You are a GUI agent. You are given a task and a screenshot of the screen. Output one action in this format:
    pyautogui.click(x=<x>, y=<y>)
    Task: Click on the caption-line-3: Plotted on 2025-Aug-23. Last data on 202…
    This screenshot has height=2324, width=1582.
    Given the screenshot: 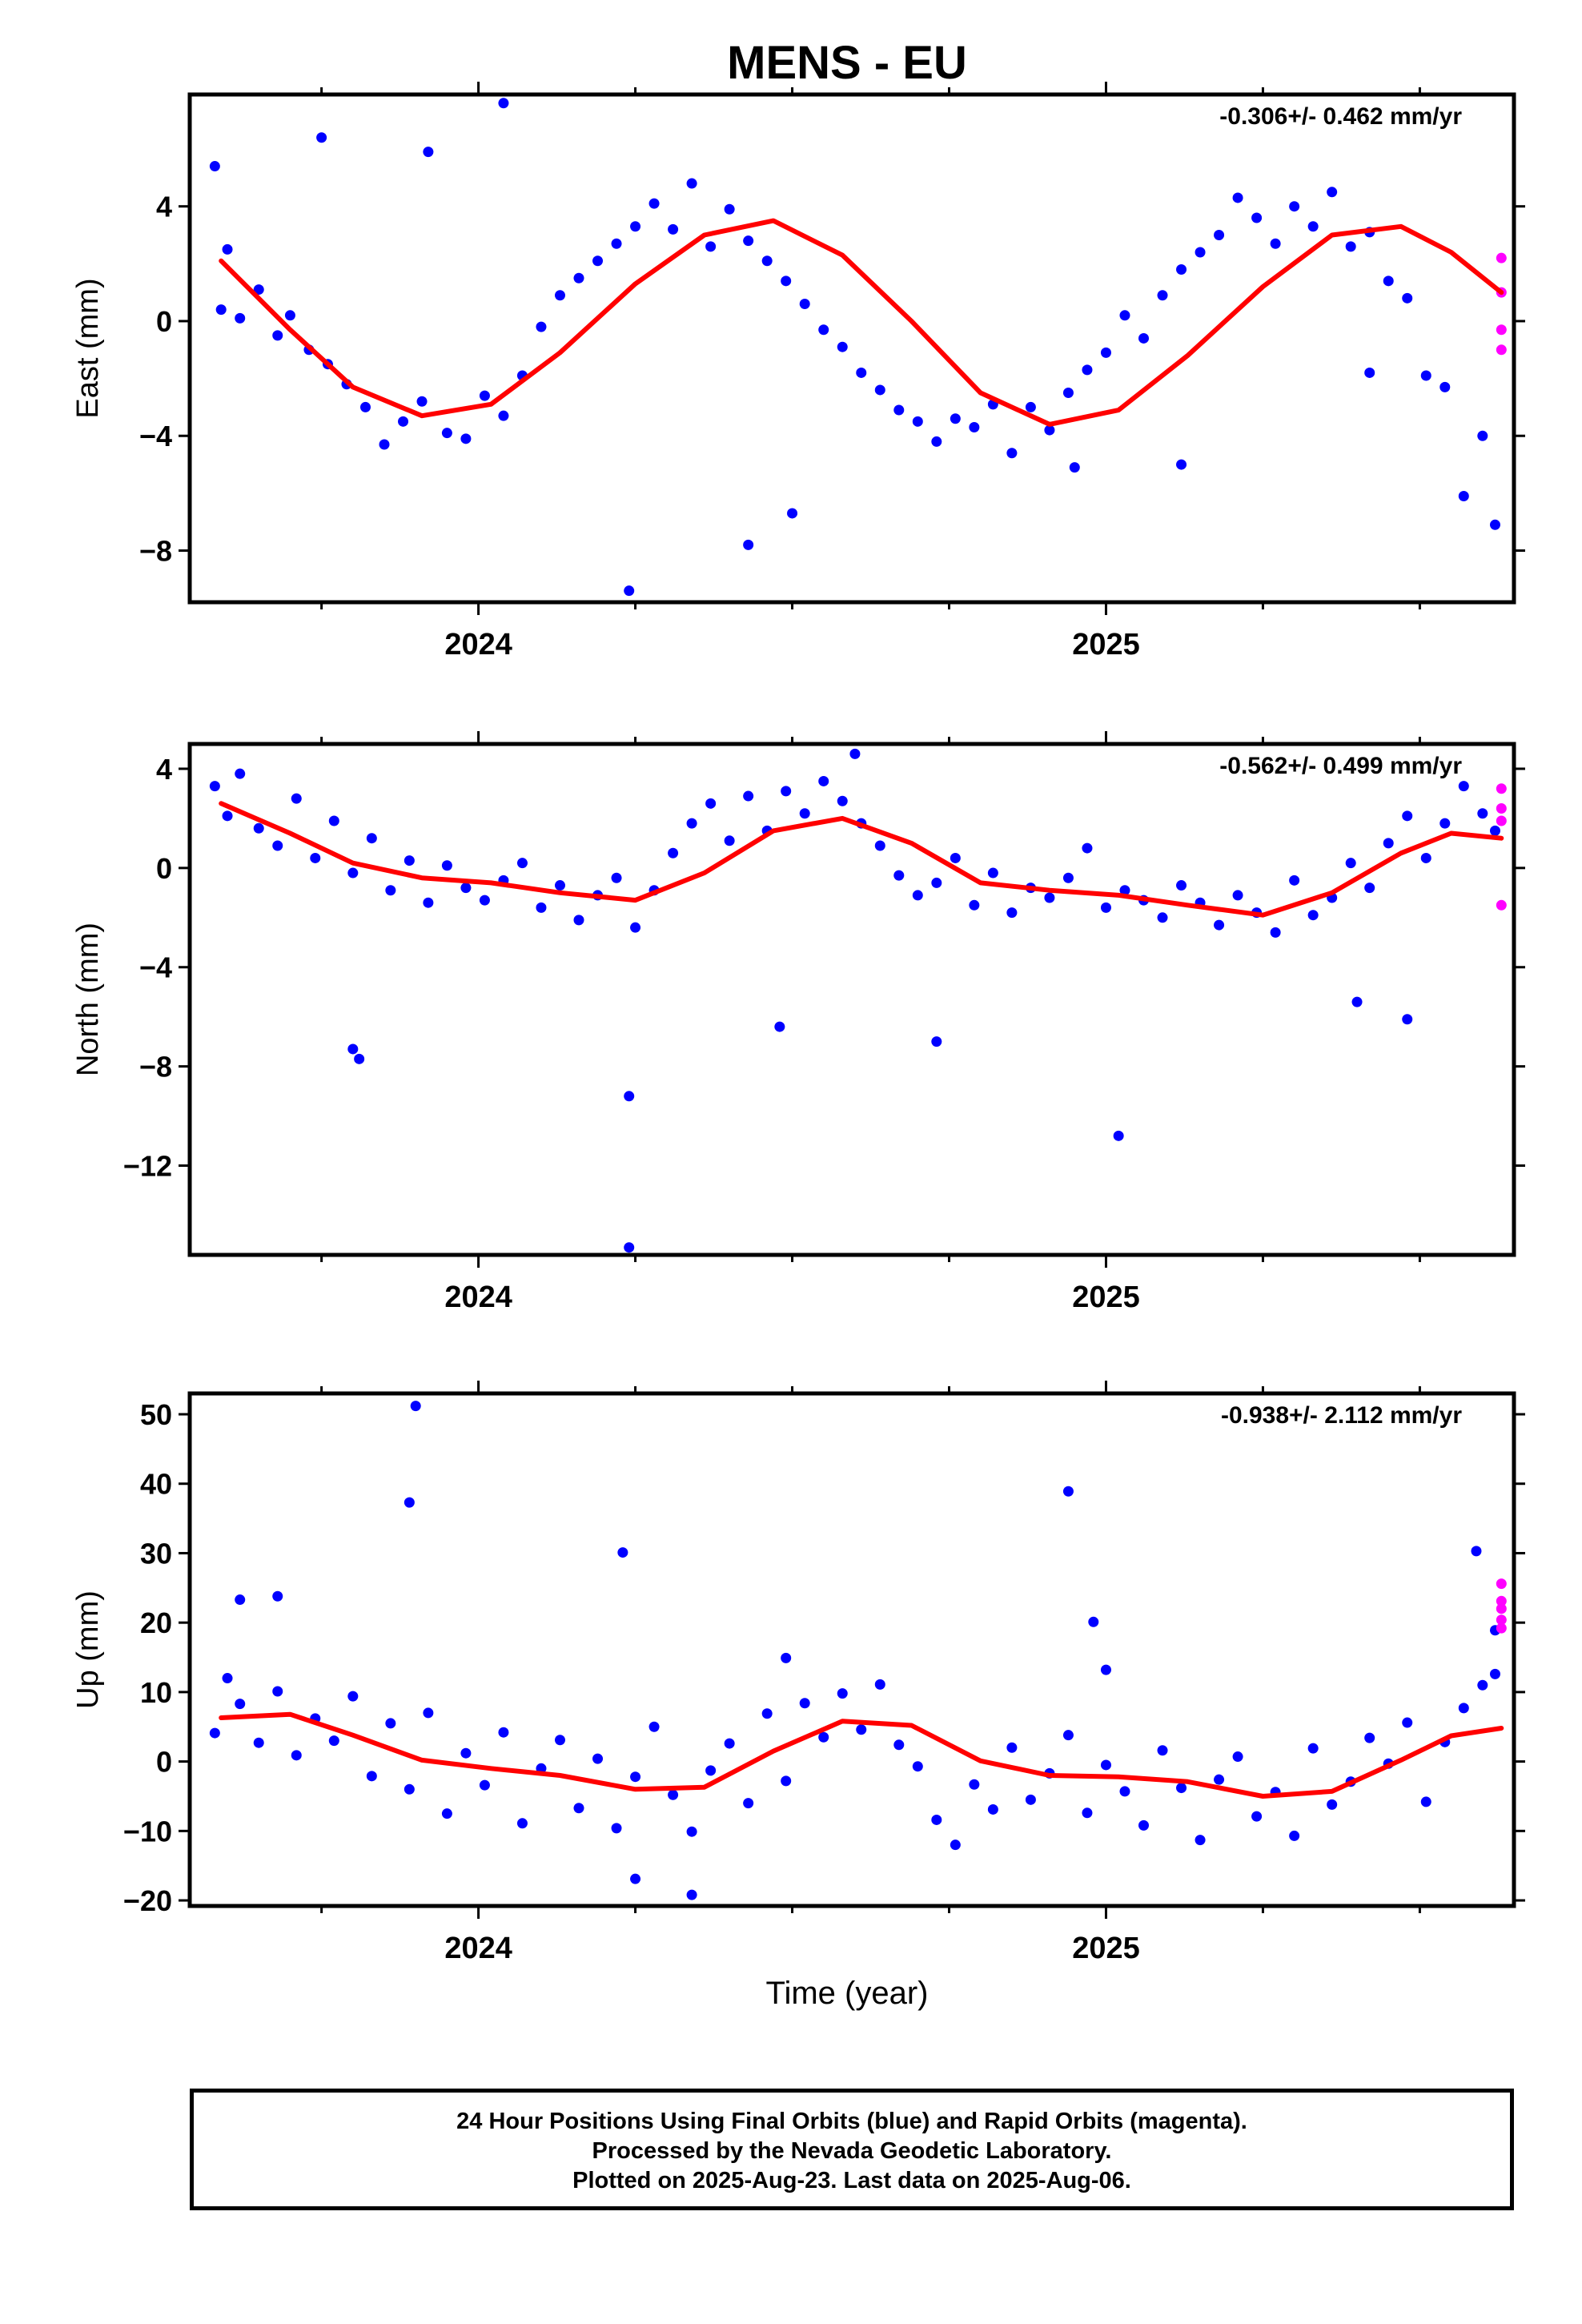 What is the action you would take?
    pyautogui.click(x=851, y=2180)
    